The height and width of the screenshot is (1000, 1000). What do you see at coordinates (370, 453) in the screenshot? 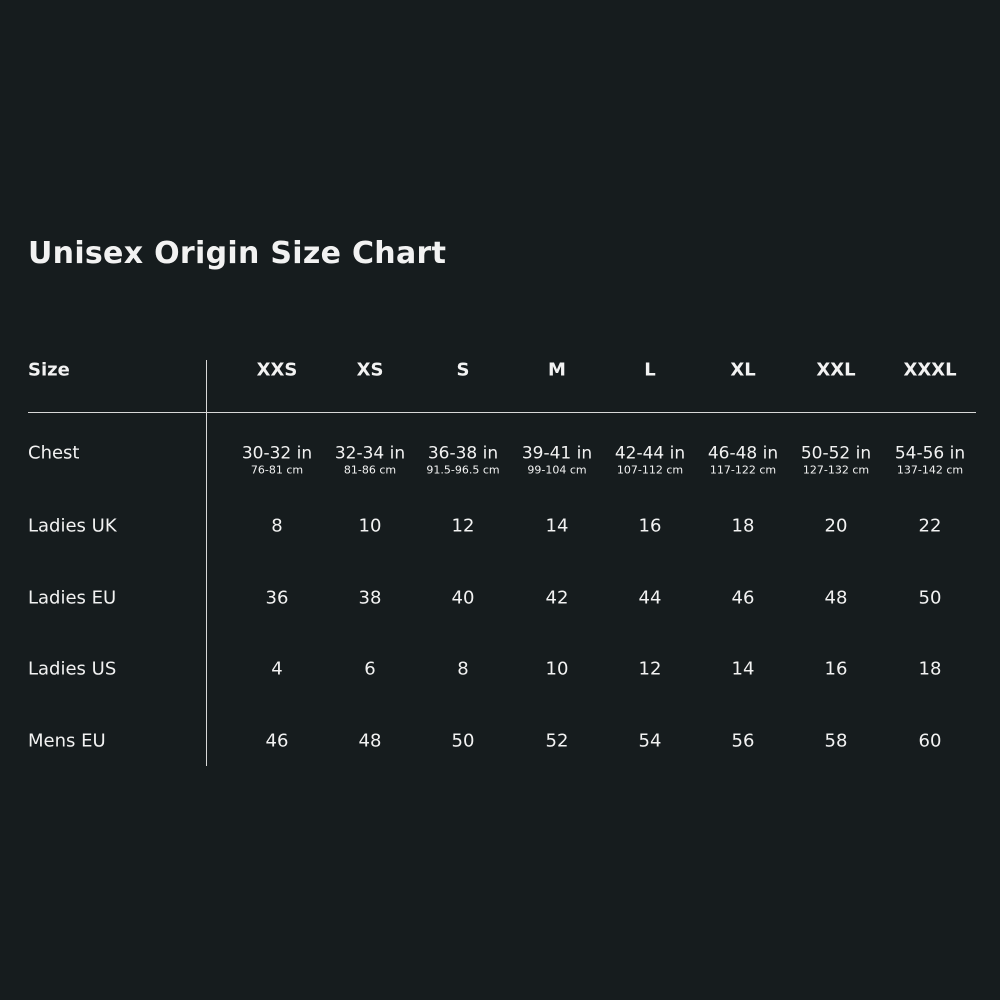
I see `chest-inches: 32-34 in` at bounding box center [370, 453].